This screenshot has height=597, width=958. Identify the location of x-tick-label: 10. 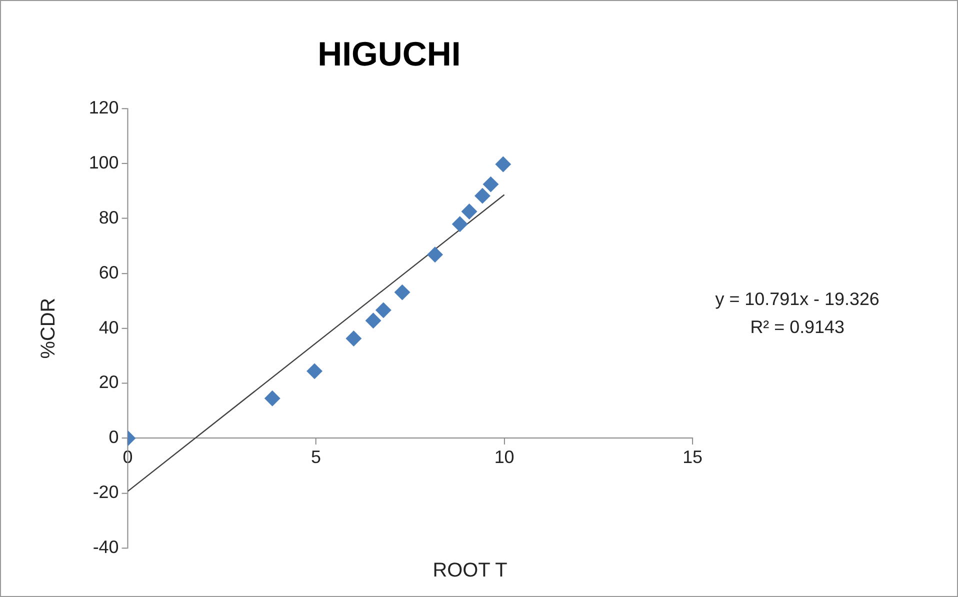
(504, 456).